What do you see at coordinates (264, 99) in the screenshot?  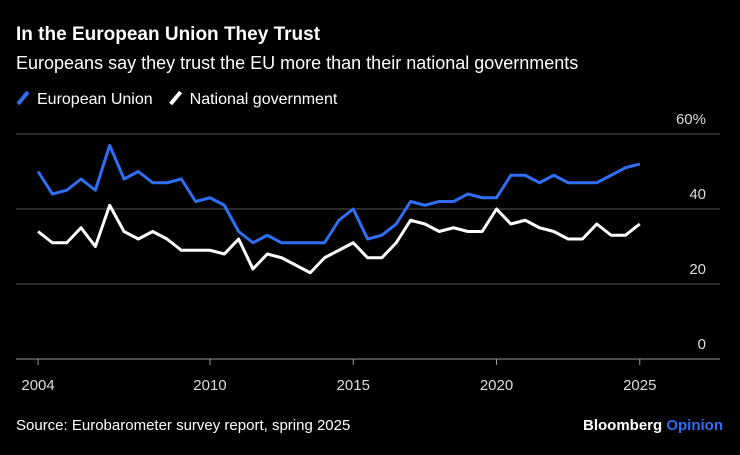 I see `legend-label: National government` at bounding box center [264, 99].